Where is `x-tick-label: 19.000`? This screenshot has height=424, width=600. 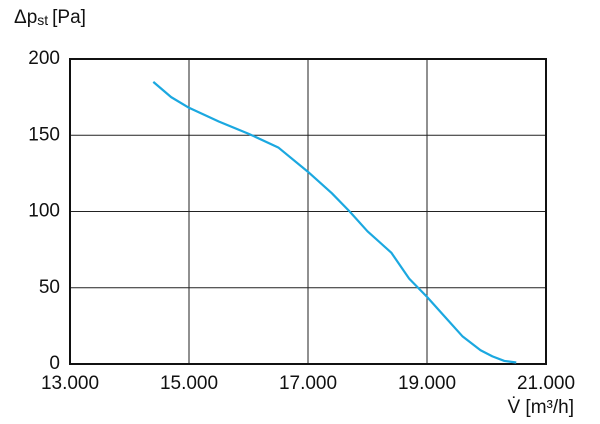 x-tick-label: 19.000 is located at coordinates (427, 383).